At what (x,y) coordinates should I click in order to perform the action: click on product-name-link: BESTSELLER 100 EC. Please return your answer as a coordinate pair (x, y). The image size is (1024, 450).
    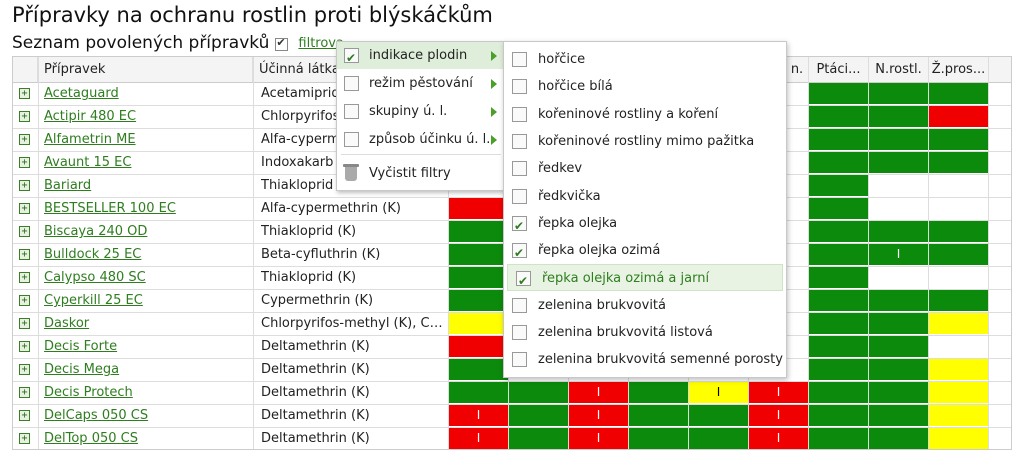
    Looking at the image, I should click on (110, 208).